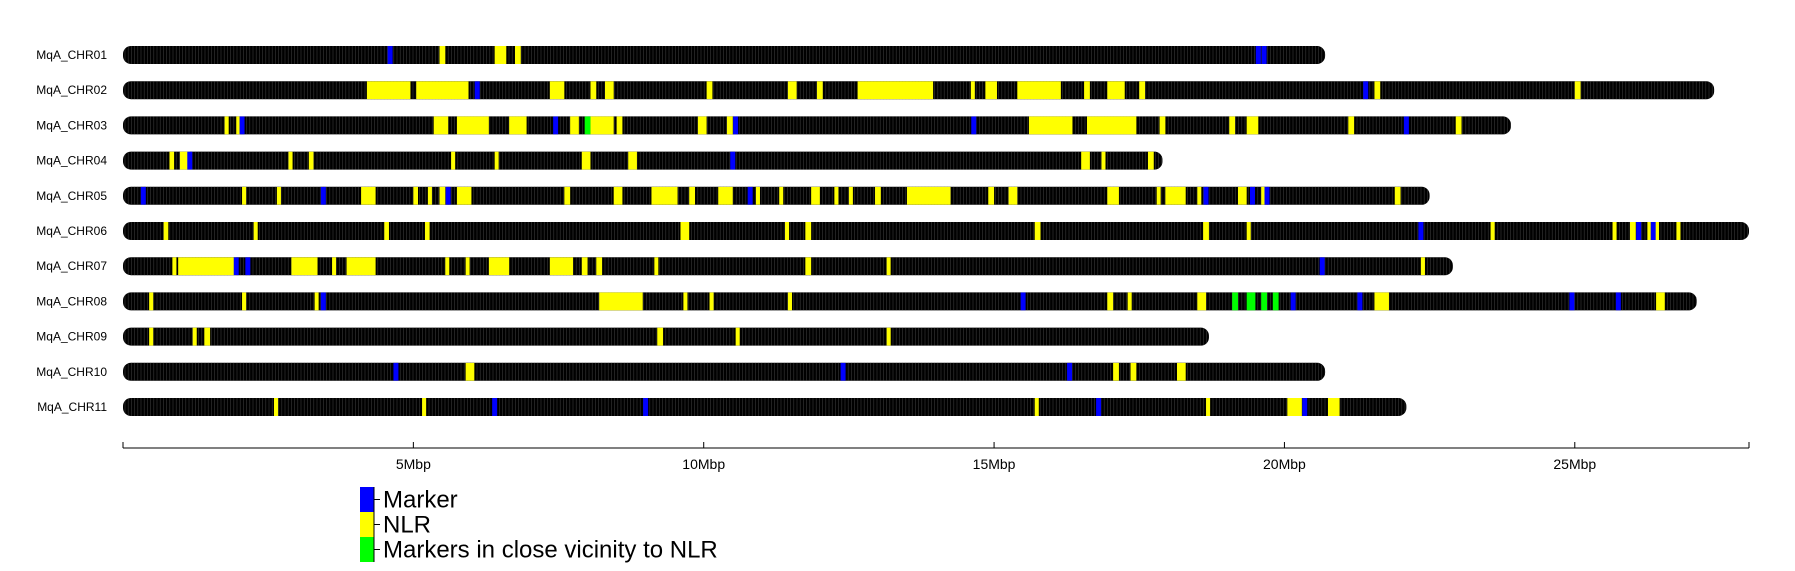 The height and width of the screenshot is (571, 1795). What do you see at coordinates (875, 90) in the screenshot?
I see `chromosome-MqA_CHR02: MqA_CHR02` at bounding box center [875, 90].